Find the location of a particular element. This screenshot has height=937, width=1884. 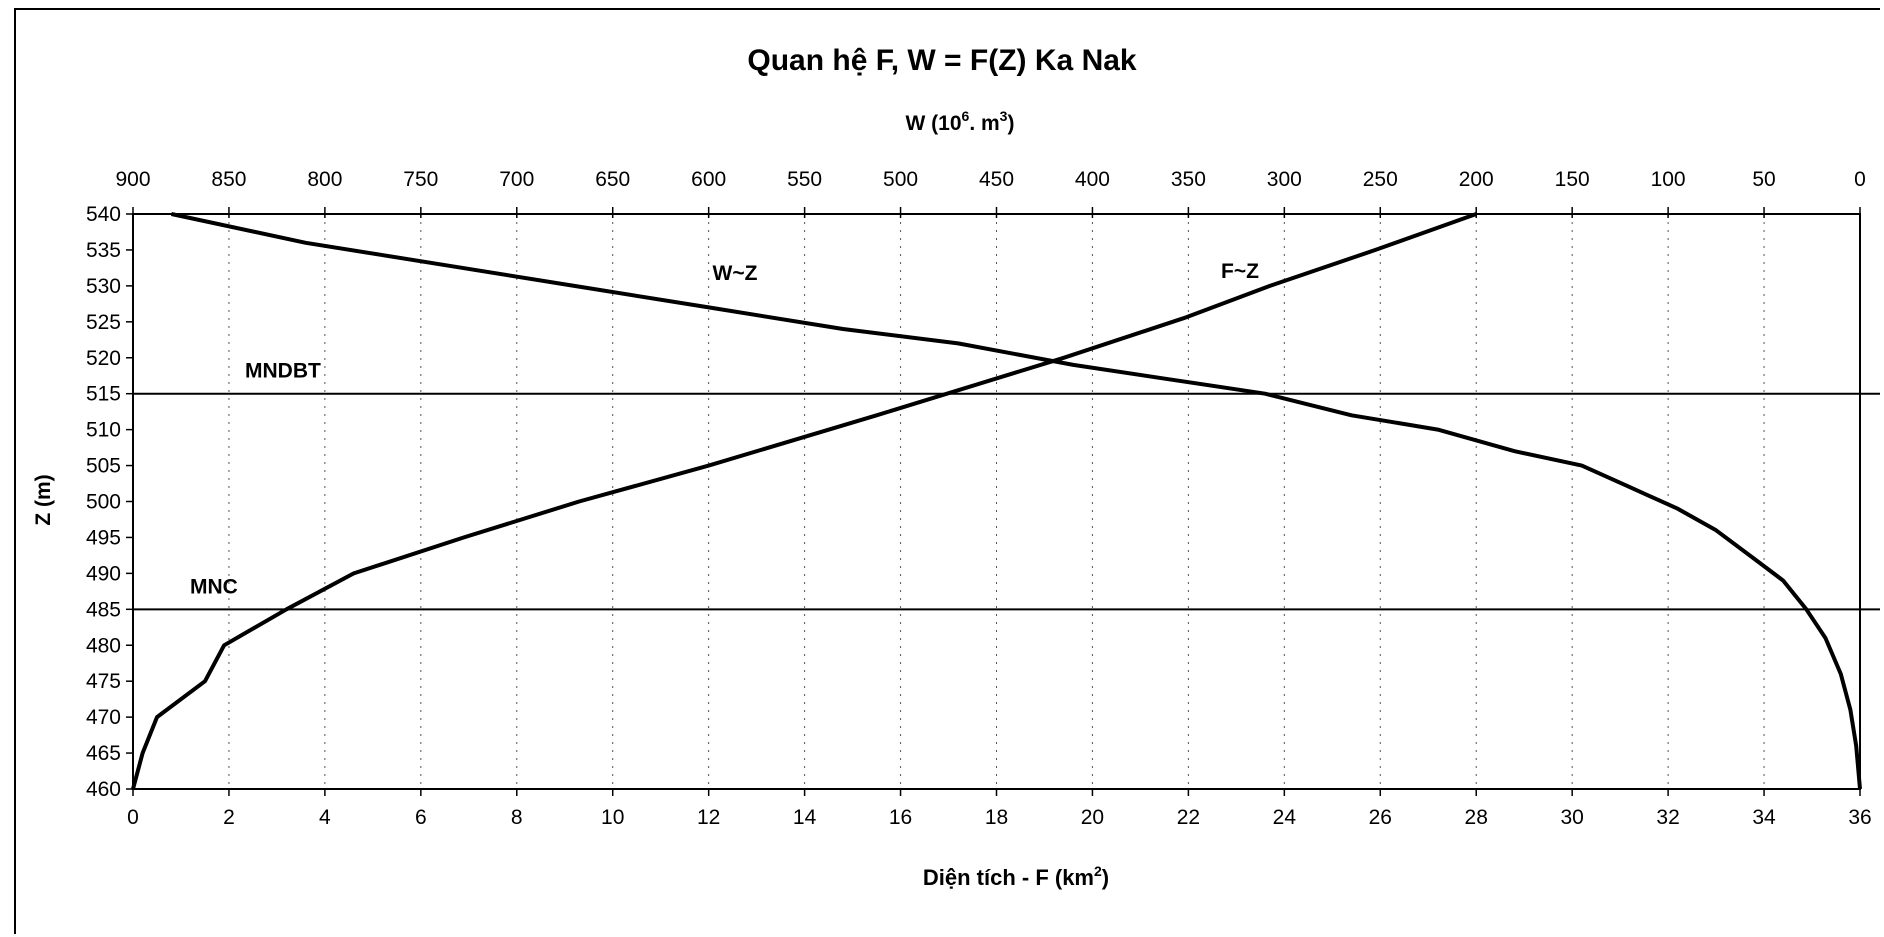

x-bottom-tick-label: 32 is located at coordinates (1667, 817).